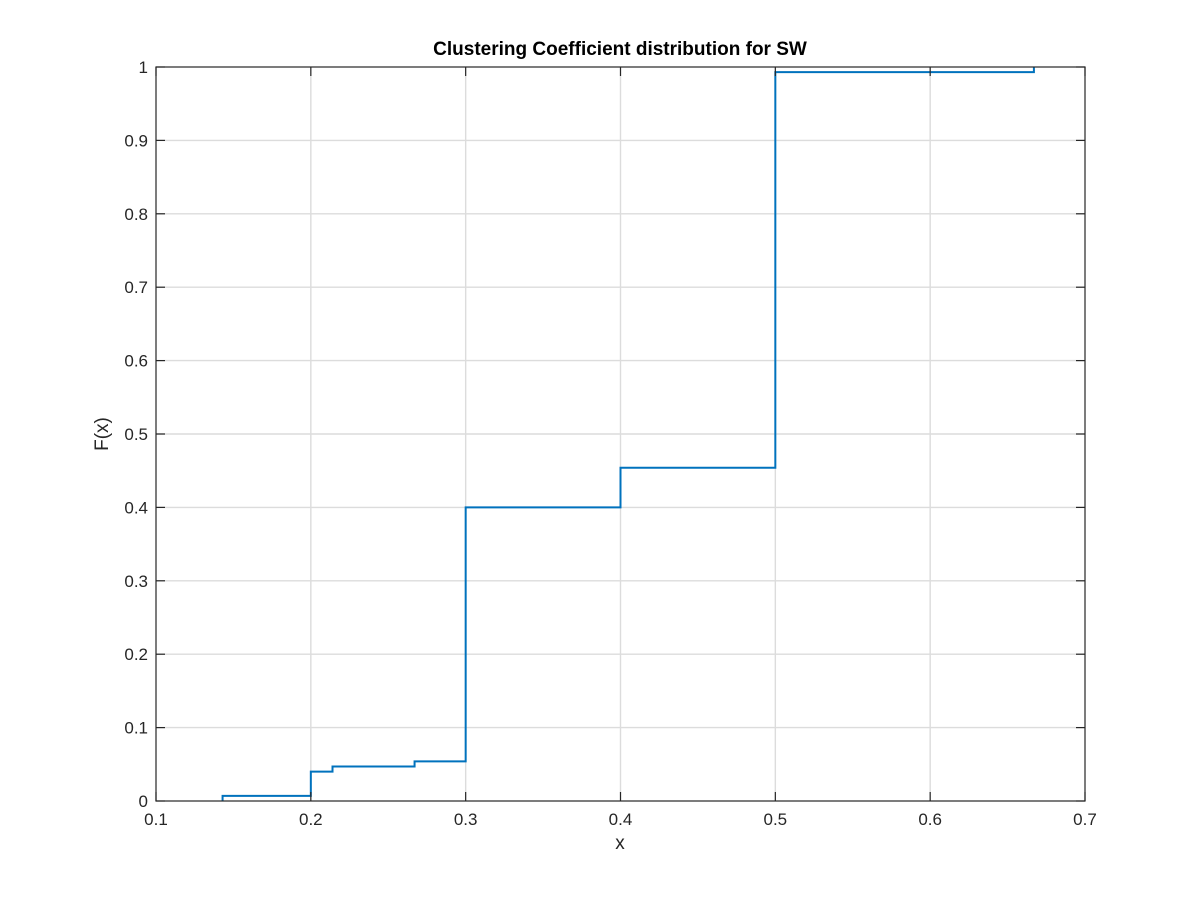  What do you see at coordinates (621, 819) in the screenshot?
I see `x-tick-label: 0.4` at bounding box center [621, 819].